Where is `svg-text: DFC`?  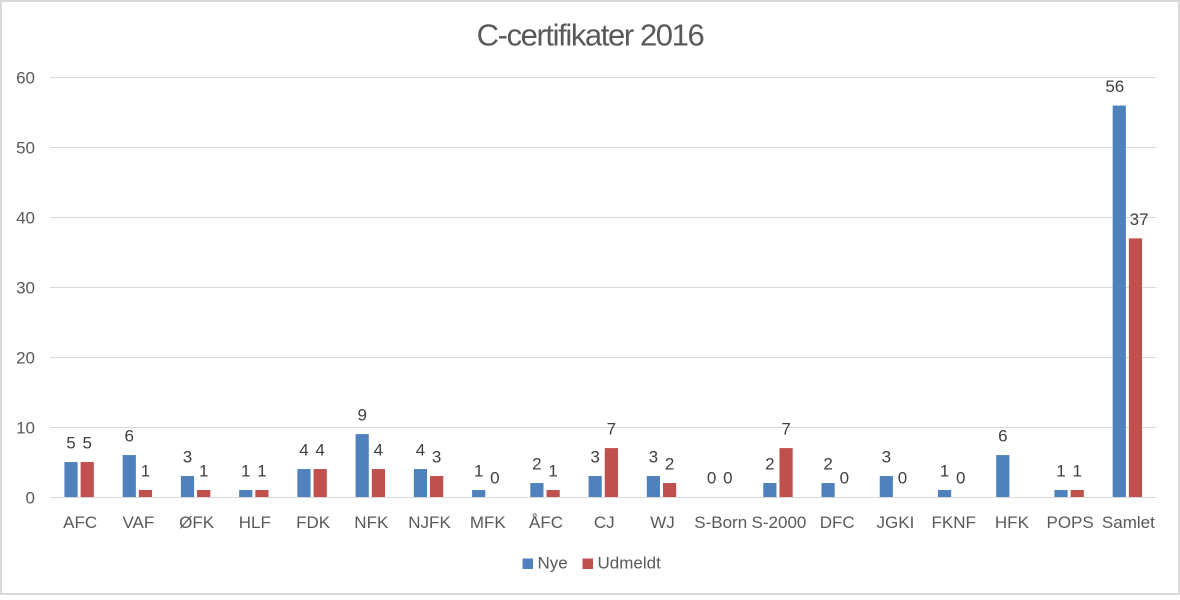
svg-text: DFC is located at coordinates (837, 522).